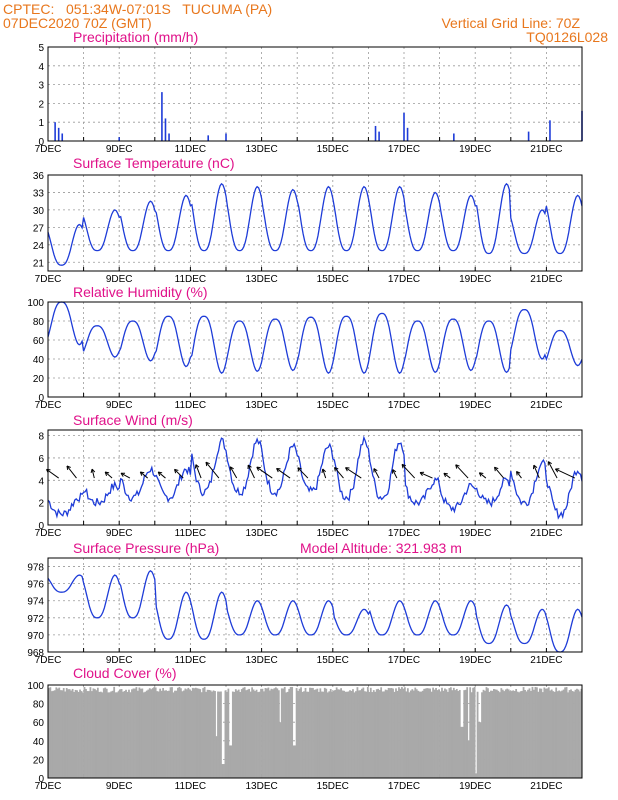 The height and width of the screenshot is (800, 618). Describe the element at coordinates (510, 23) in the screenshot. I see `grid-note: Vertical Grid Line: 70Z` at that location.